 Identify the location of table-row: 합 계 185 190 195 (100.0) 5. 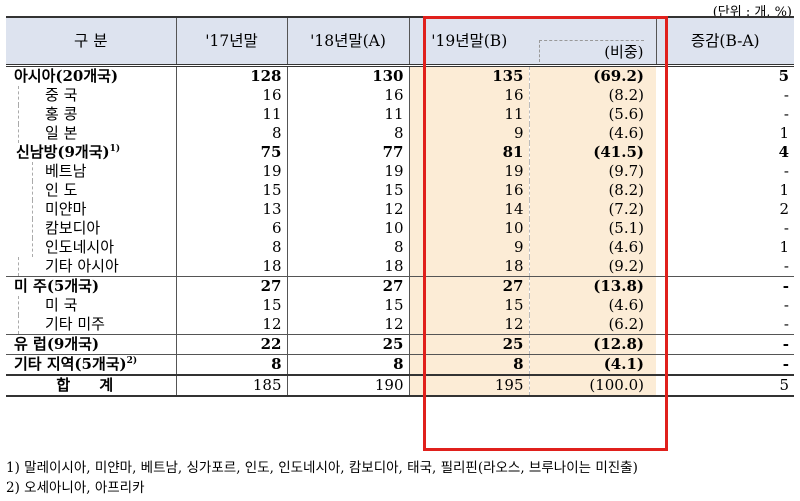
(400, 385).